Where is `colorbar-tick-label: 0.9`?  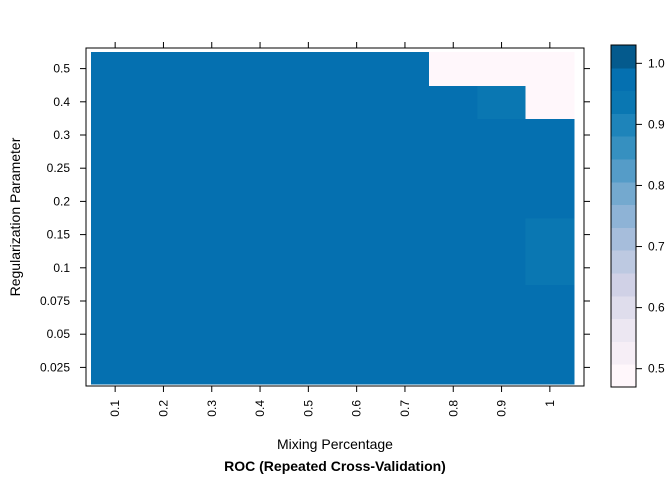
colorbar-tick-label: 0.9 is located at coordinates (656, 124).